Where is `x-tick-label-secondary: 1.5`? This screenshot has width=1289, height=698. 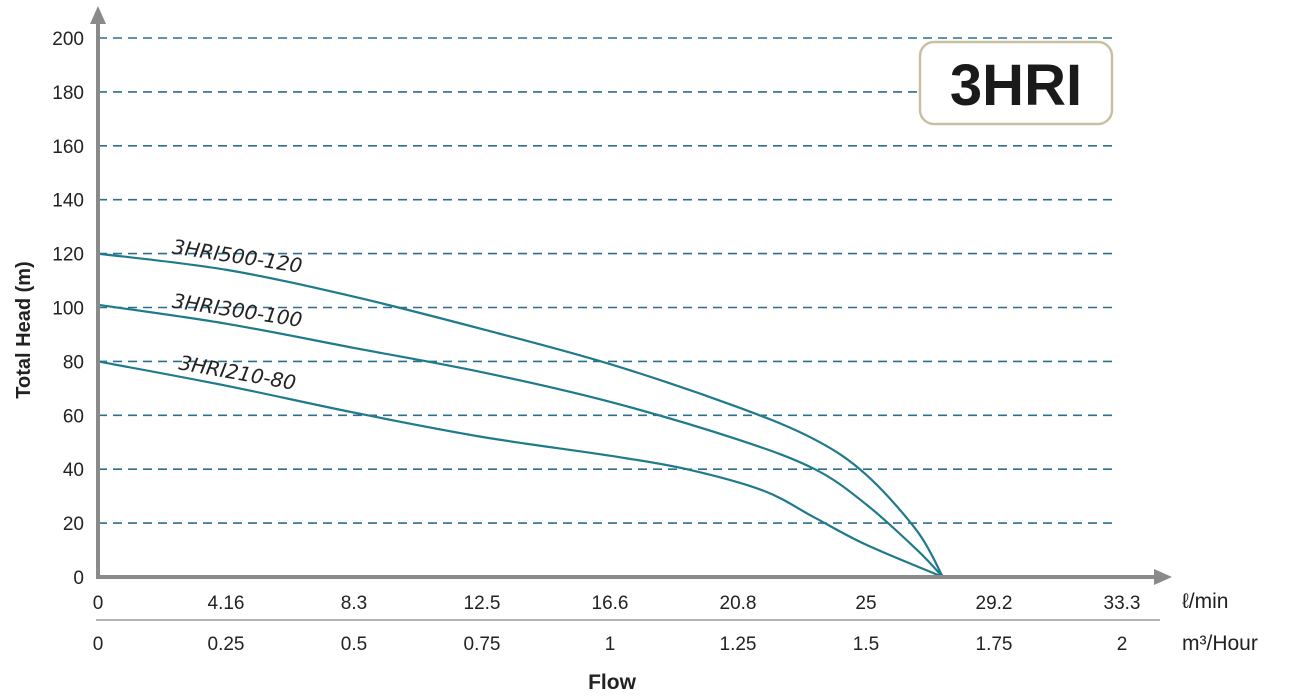
x-tick-label-secondary: 1.5 is located at coordinates (866, 644).